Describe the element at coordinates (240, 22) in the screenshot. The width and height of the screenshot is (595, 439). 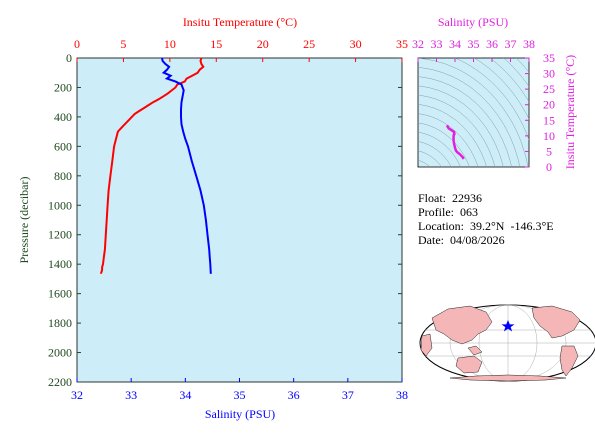
I see `temperature-axis-title: Insitu Temperature (°C)` at that location.